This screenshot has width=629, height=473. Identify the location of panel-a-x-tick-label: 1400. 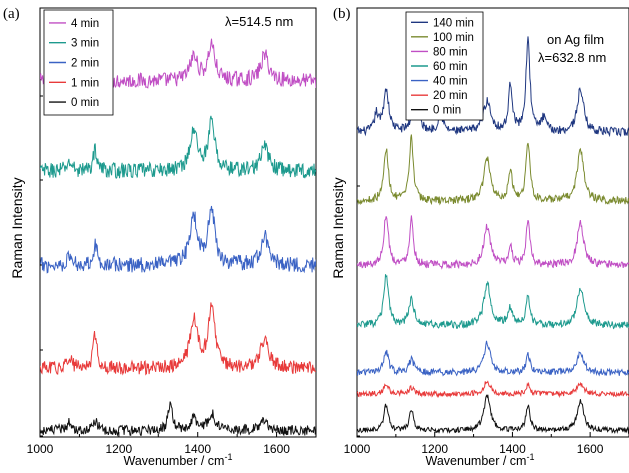
(197, 449).